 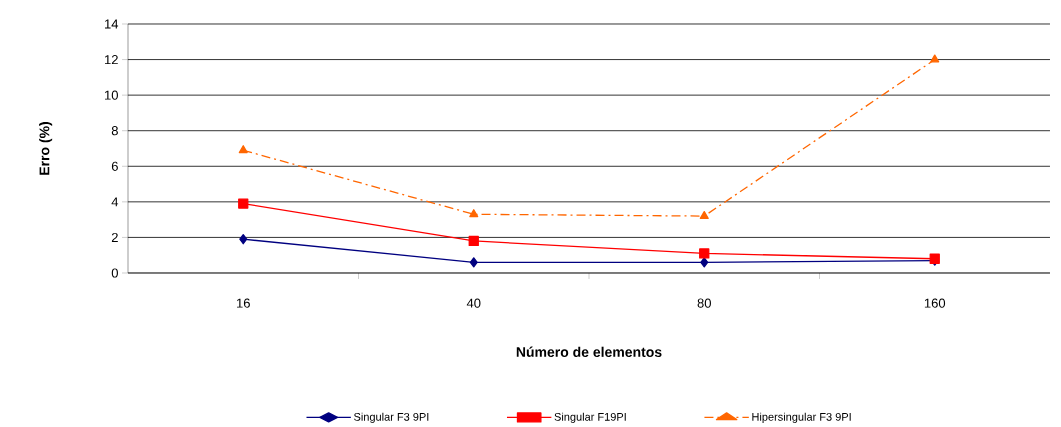 I want to click on y-tick-label: 0, so click(x=114, y=273).